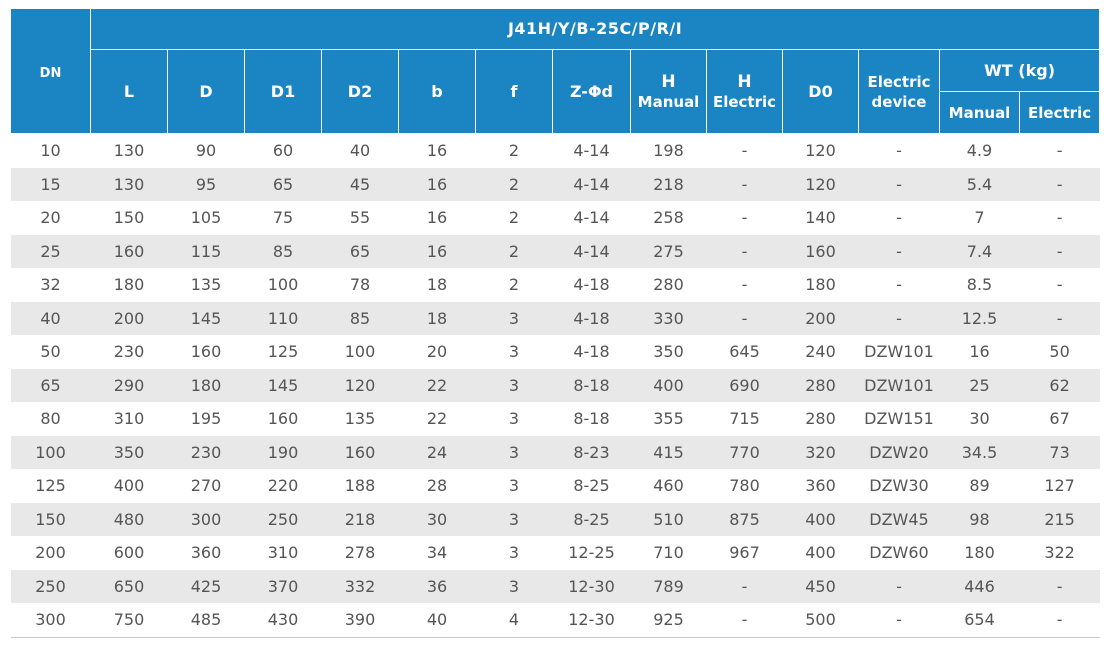 The width and height of the screenshot is (1108, 655). Describe the element at coordinates (820, 251) in the screenshot. I see `cell-d0: 160` at that location.